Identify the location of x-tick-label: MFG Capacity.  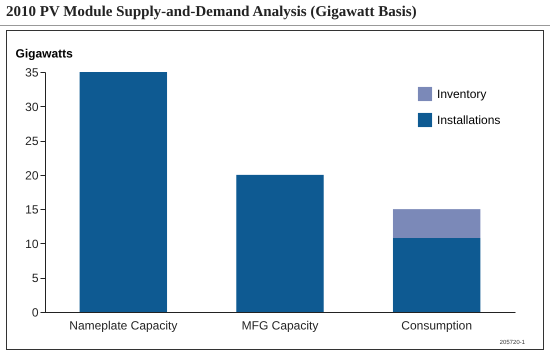
(280, 325).